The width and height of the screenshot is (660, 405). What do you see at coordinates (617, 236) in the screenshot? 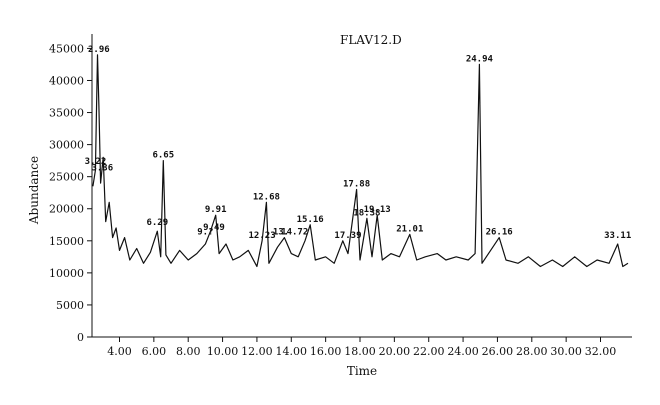
I see `peak-label: 33.11` at bounding box center [617, 236].